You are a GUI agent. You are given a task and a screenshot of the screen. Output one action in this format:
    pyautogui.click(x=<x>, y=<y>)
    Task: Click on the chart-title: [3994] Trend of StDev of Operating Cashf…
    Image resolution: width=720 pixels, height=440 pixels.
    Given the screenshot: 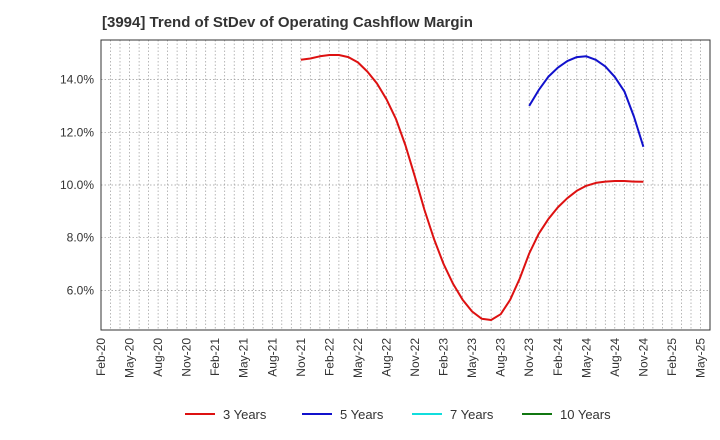 What is the action you would take?
    pyautogui.click(x=287, y=22)
    